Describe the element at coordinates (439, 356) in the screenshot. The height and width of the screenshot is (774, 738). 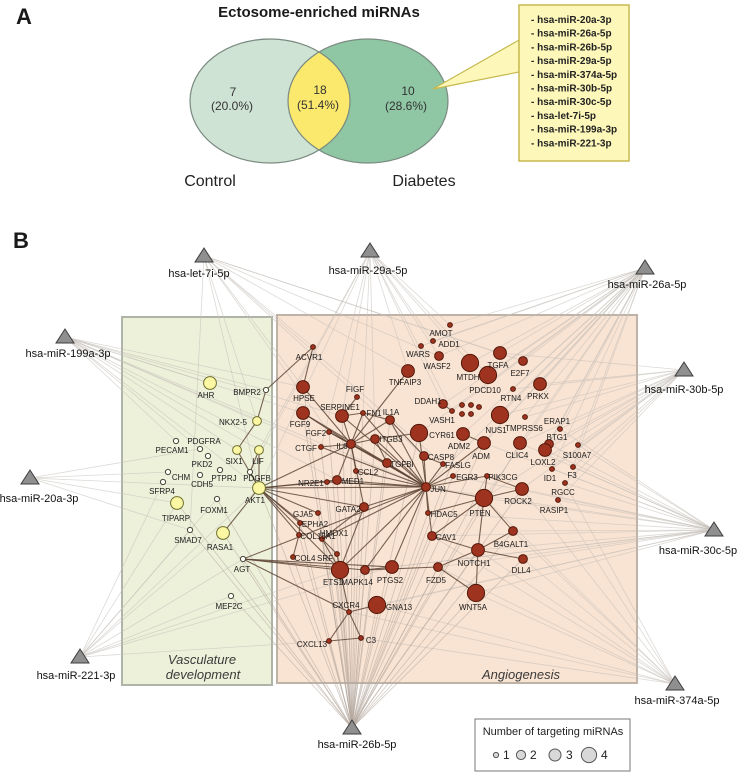
I see `gene-node-WASF2` at that location.